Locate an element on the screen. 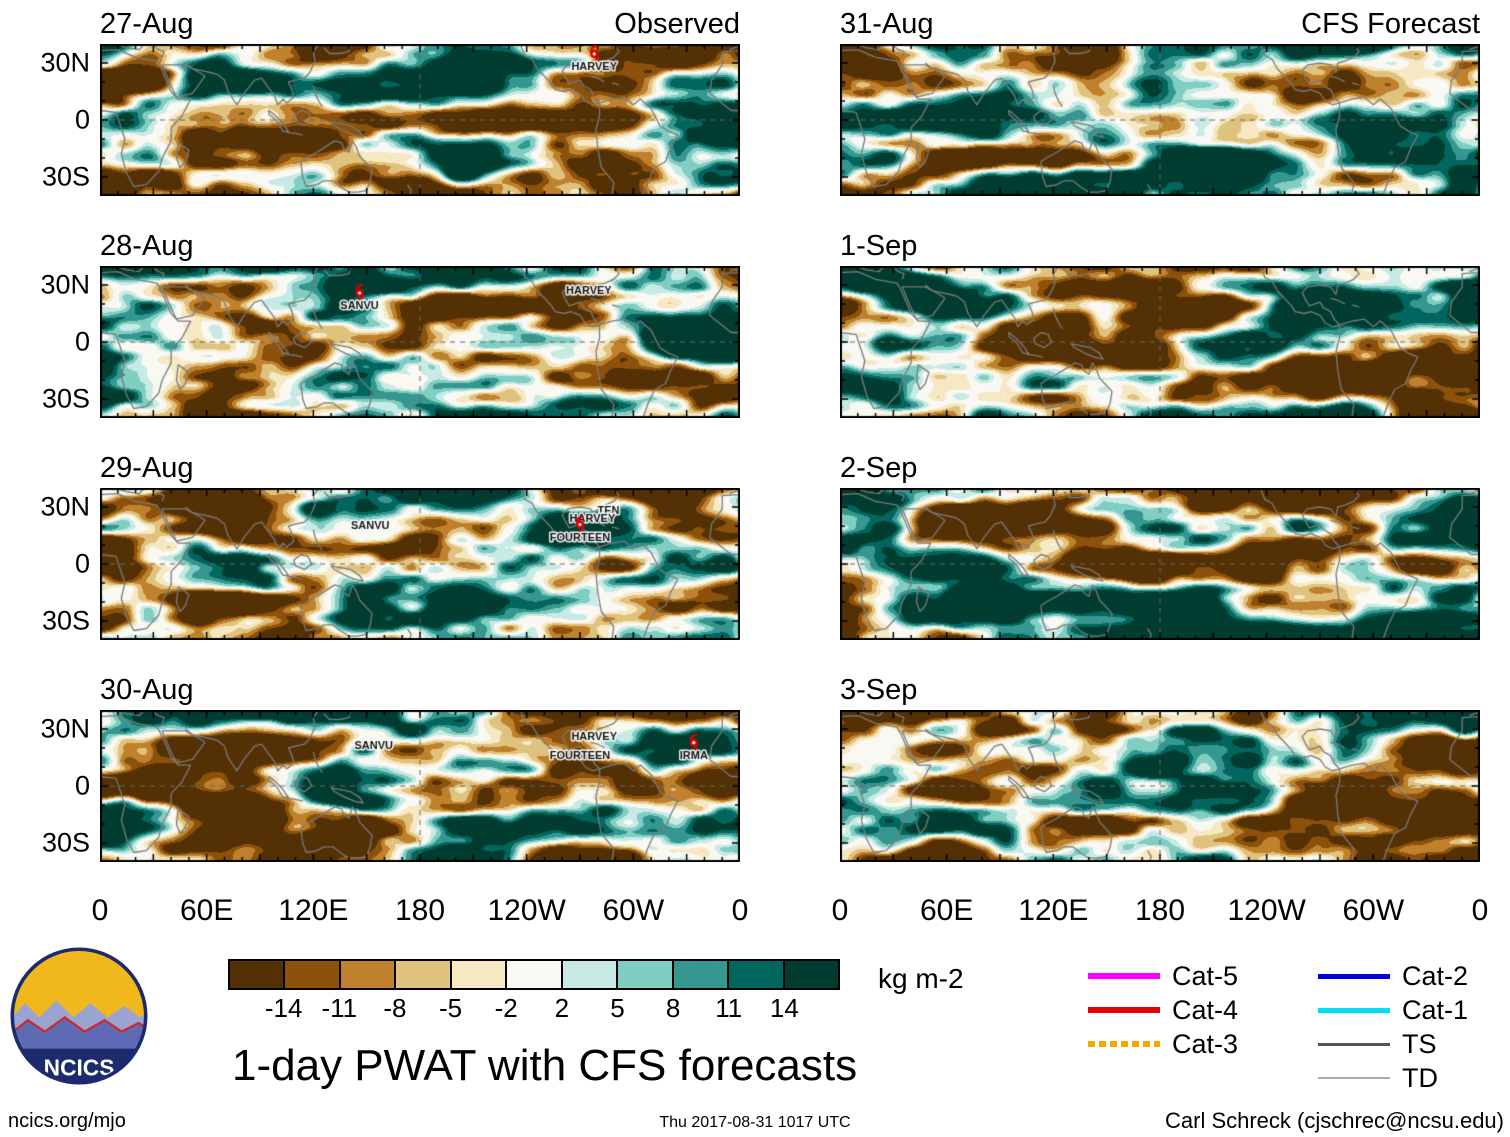  panel-header: 1-Sep is located at coordinates (1110, 246).